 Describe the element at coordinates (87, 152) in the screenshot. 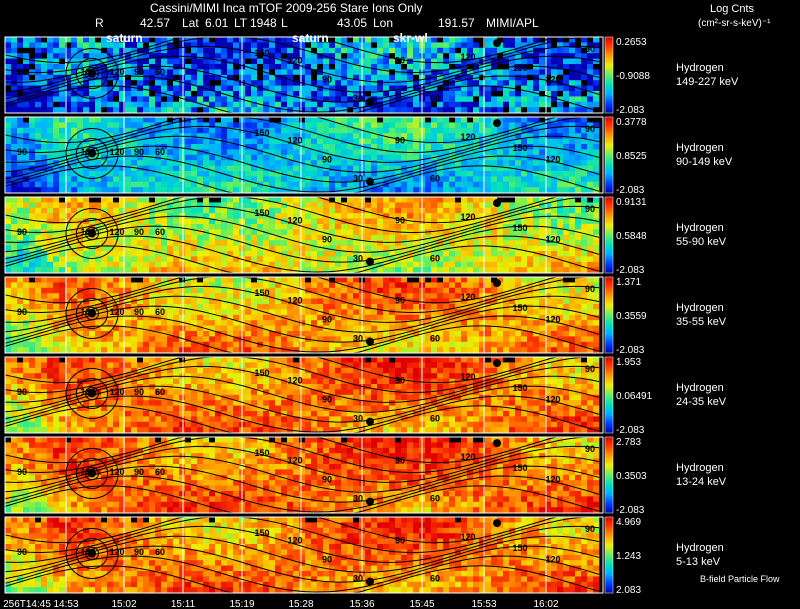

I see `contour-label: 180` at that location.